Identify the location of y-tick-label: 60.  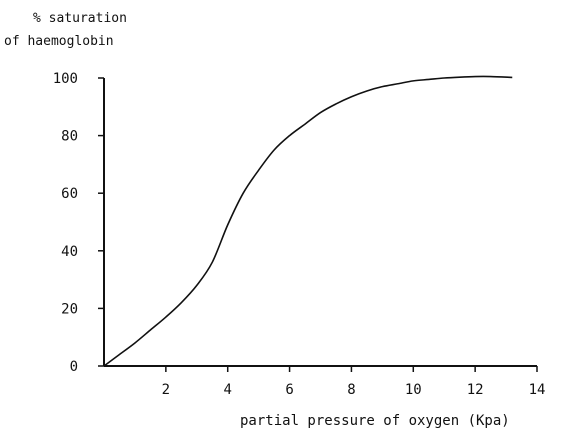
(69, 194).